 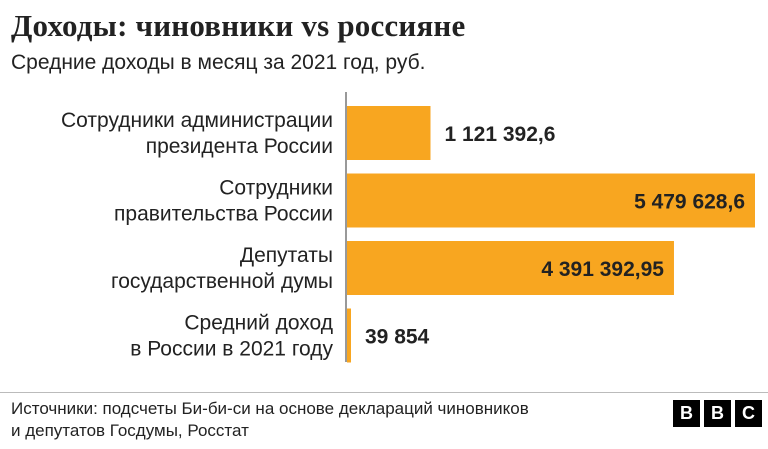 What do you see at coordinates (499, 134) in the screenshot?
I see `value-label-1: 1 121 392,6` at bounding box center [499, 134].